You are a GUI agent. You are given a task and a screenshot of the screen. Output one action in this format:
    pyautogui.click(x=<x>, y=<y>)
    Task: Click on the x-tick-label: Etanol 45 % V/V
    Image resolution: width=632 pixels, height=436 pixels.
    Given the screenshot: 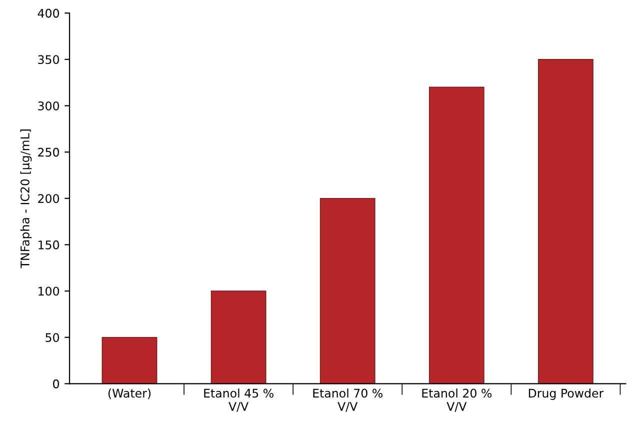 What is the action you would take?
    pyautogui.click(x=239, y=400)
    